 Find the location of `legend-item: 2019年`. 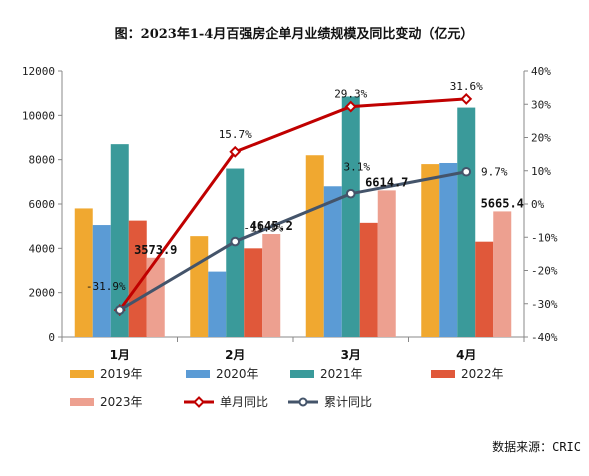

legend-item: 2019年 is located at coordinates (106, 374).